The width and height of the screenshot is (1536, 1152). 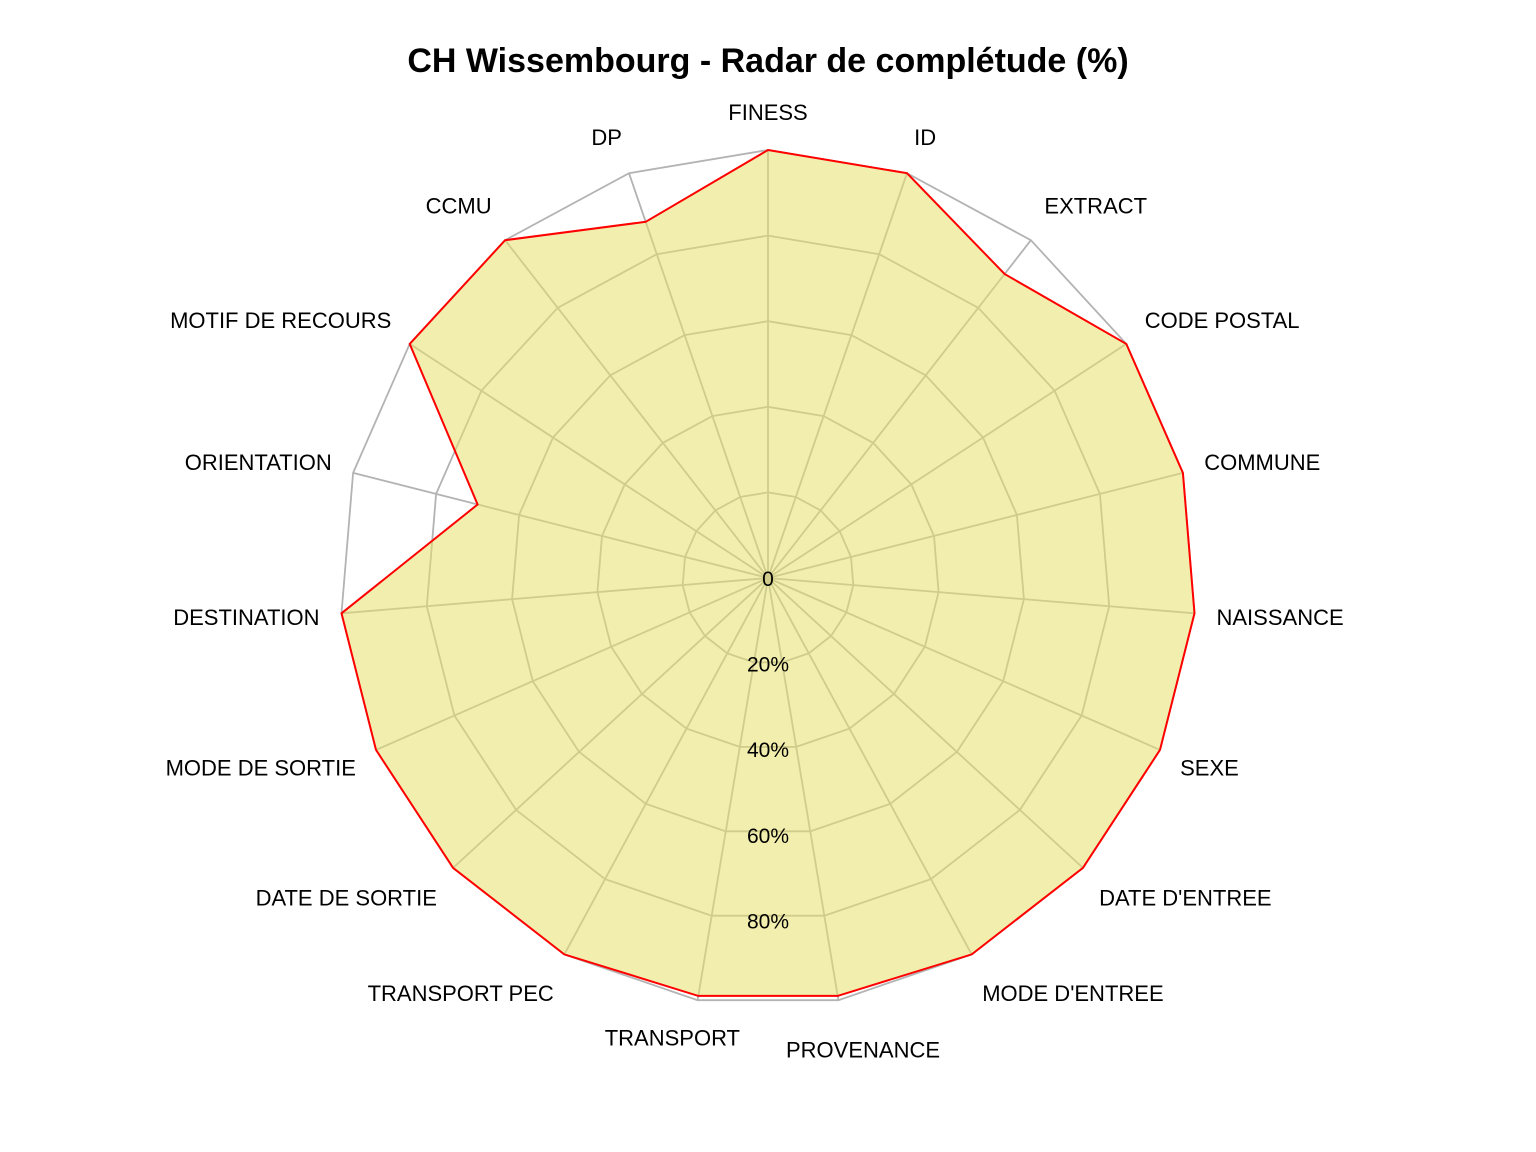 What do you see at coordinates (459, 206) in the screenshot?
I see `axis-label-17: CCMU` at bounding box center [459, 206].